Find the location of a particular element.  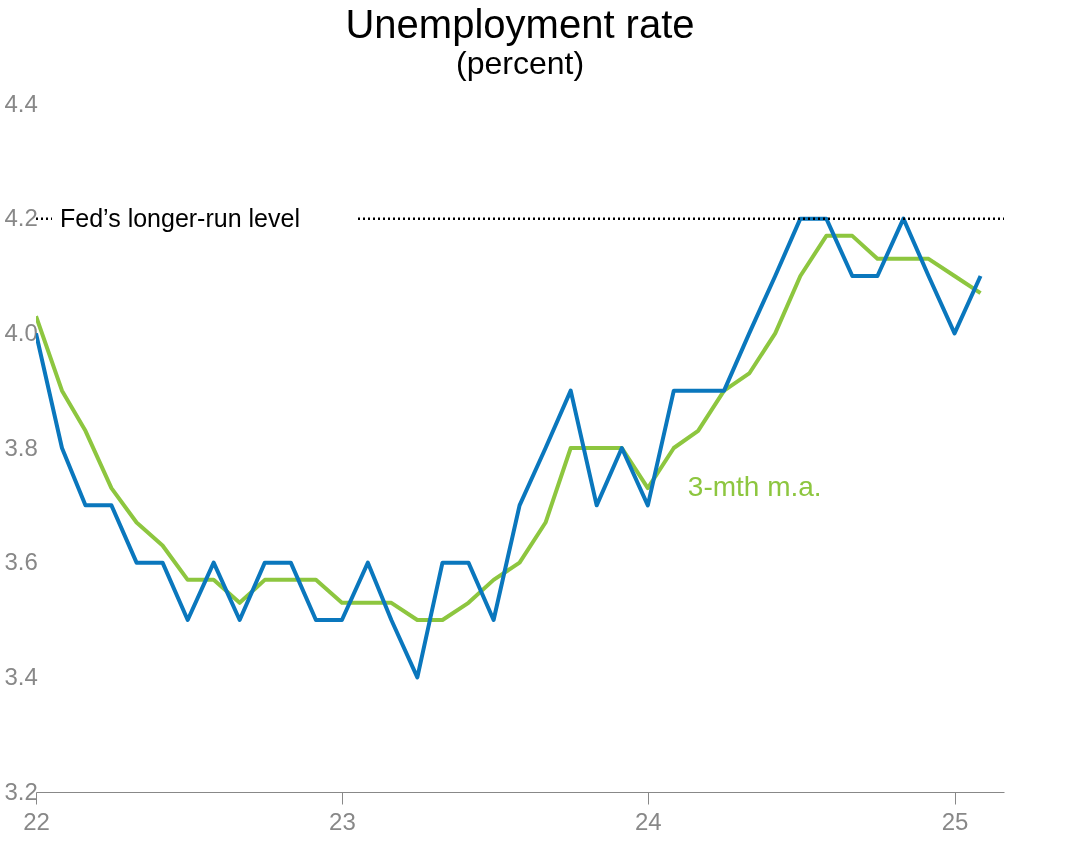

y-tick-label: 4.2 is located at coordinates (21, 218).